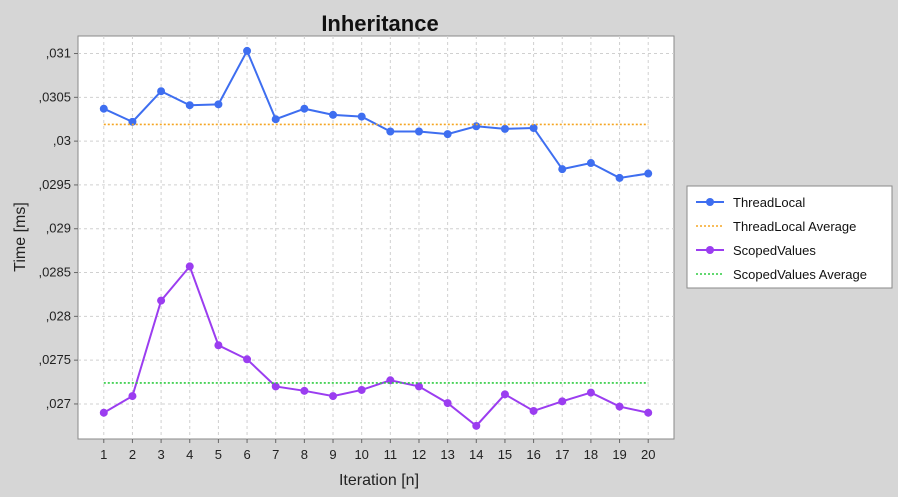  Describe the element at coordinates (648, 454) in the screenshot. I see `x-tick-label: 20` at that location.